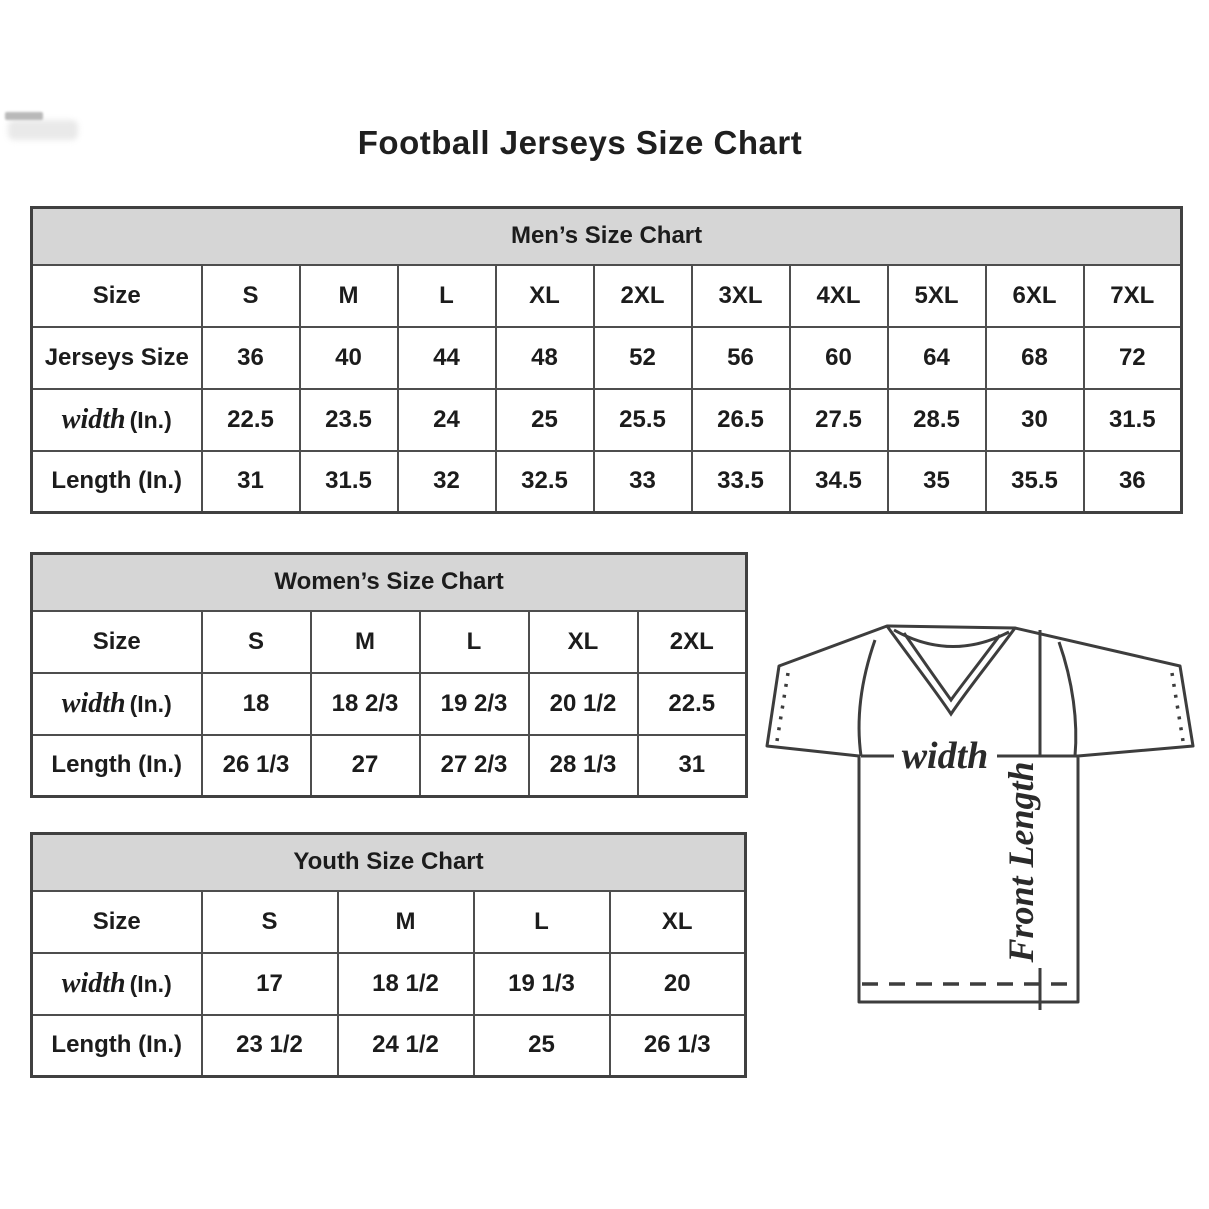 The height and width of the screenshot is (1209, 1209). I want to click on left-cuff-stitch, so click(782, 707).